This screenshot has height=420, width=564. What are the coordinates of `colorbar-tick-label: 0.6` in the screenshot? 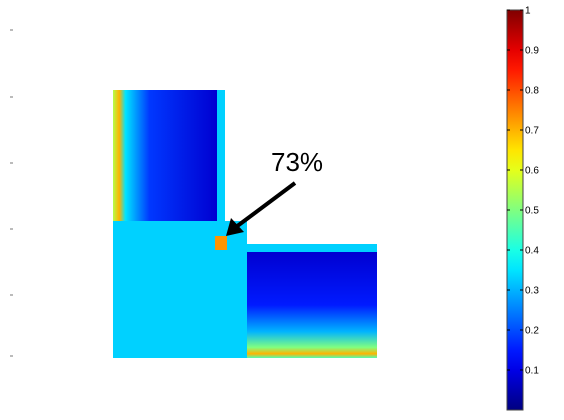 It's located at (532, 171).